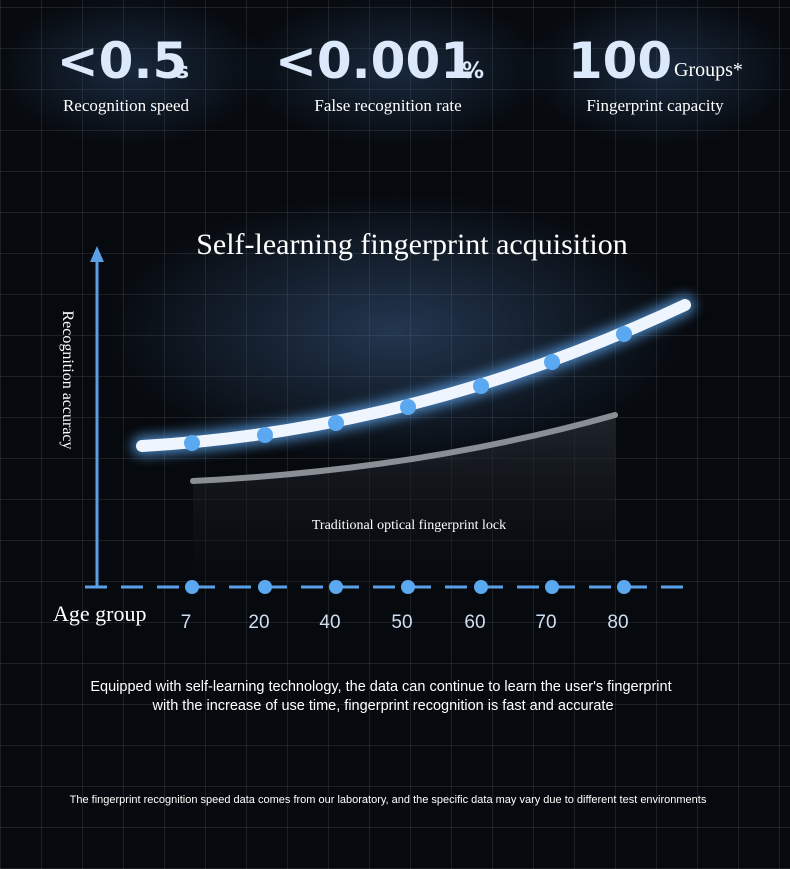  Describe the element at coordinates (387, 105) in the screenshot. I see `stat-label: False recognition rate` at that location.